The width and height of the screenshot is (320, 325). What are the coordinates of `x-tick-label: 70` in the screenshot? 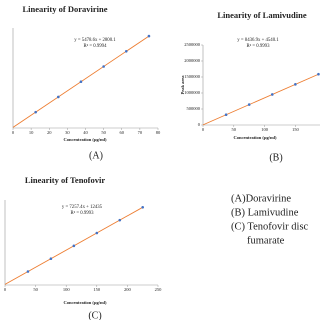 It's located at (140, 132).